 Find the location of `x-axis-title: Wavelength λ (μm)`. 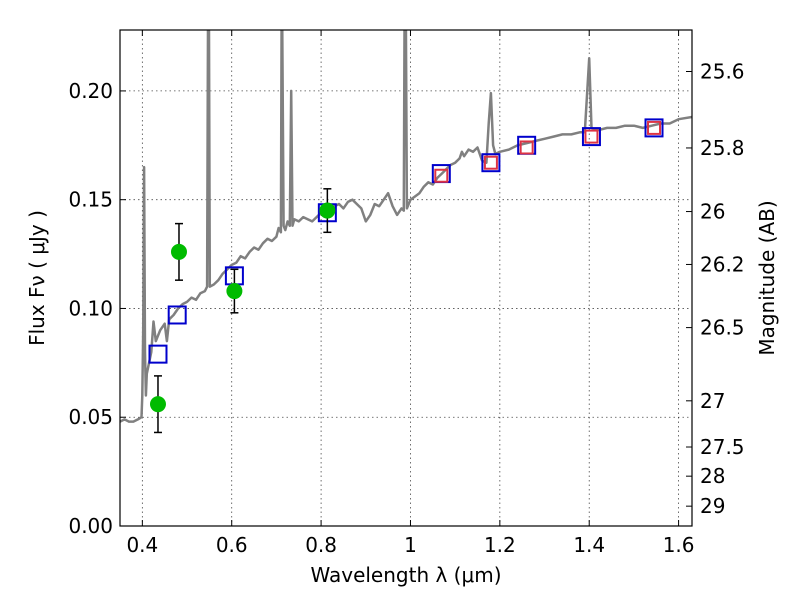

x-axis-title: Wavelength λ (μm) is located at coordinates (405, 575).